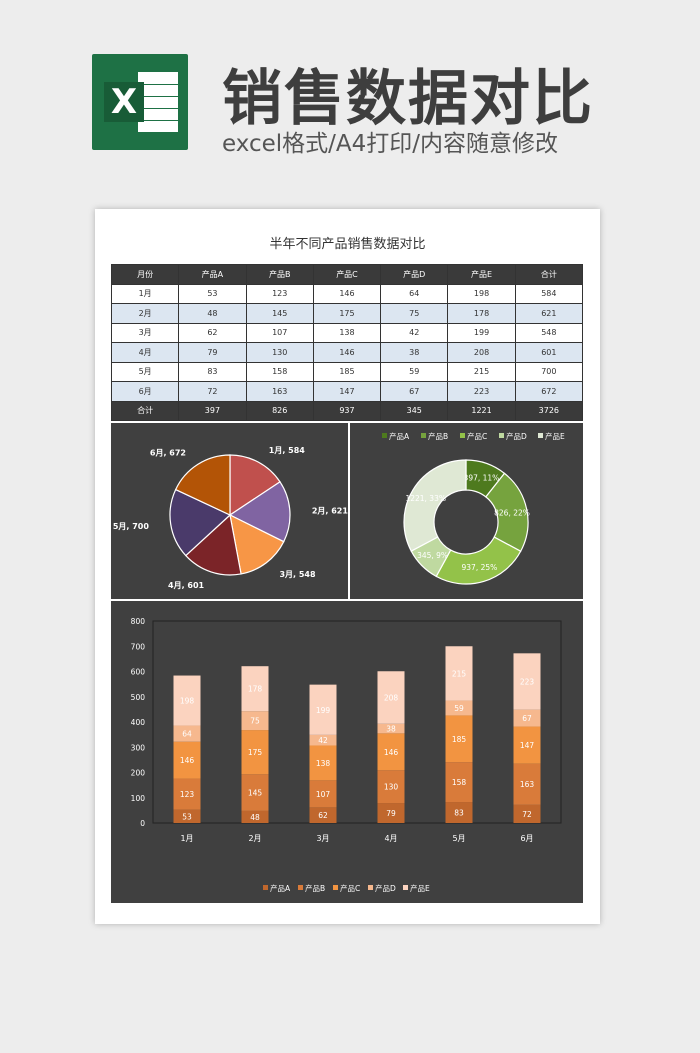 This screenshot has height=1053, width=700. Describe the element at coordinates (168, 453) in the screenshot. I see `pie-data-label: 6月, 672` at that location.